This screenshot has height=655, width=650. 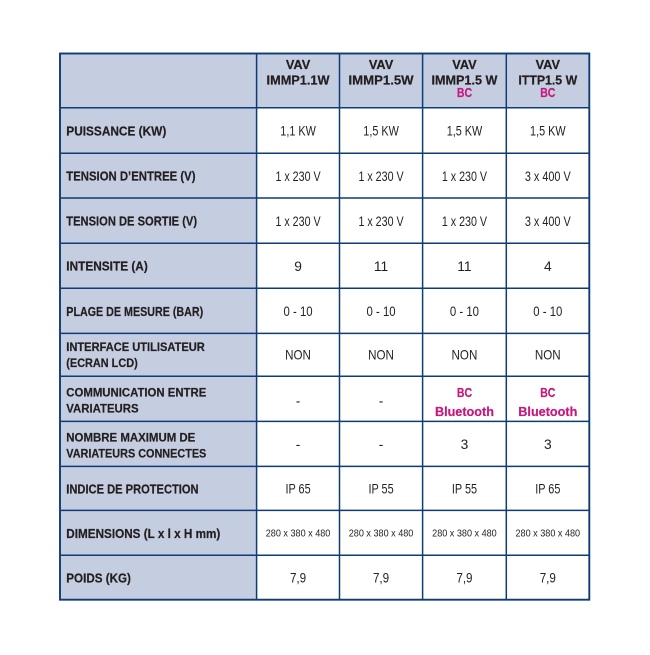 I want to click on svg-text: PUISSANCE (KW), so click(x=116, y=132).